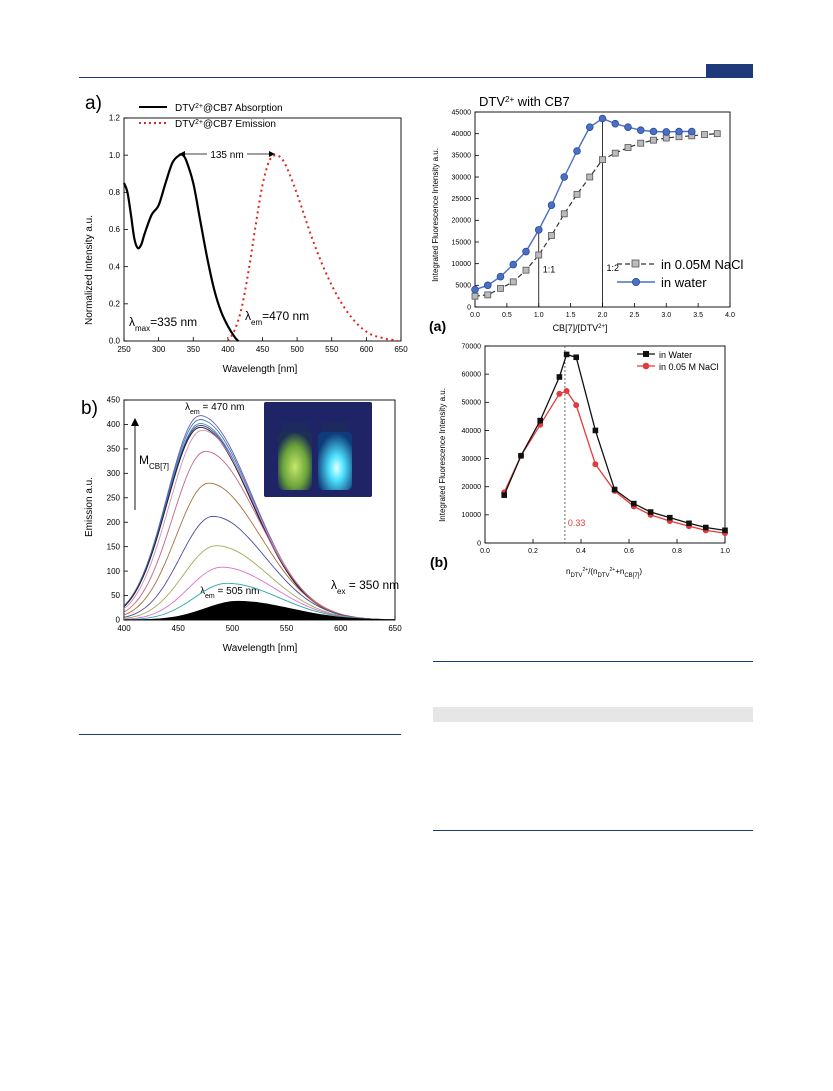 The height and width of the screenshot is (1091, 833). What do you see at coordinates (115, 266) in the screenshot?
I see `chart-a-y-tick-label: 0.4` at bounding box center [115, 266].